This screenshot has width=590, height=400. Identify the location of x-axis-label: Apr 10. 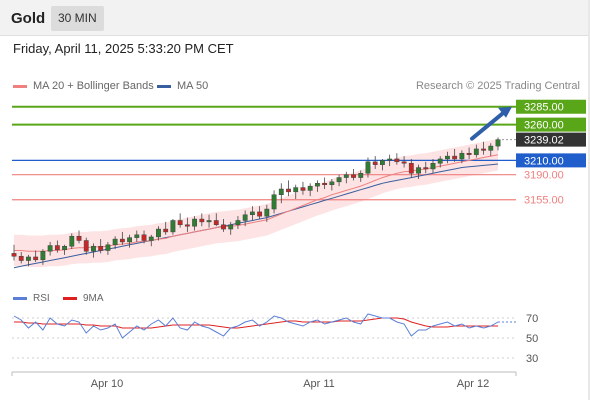
(107, 384).